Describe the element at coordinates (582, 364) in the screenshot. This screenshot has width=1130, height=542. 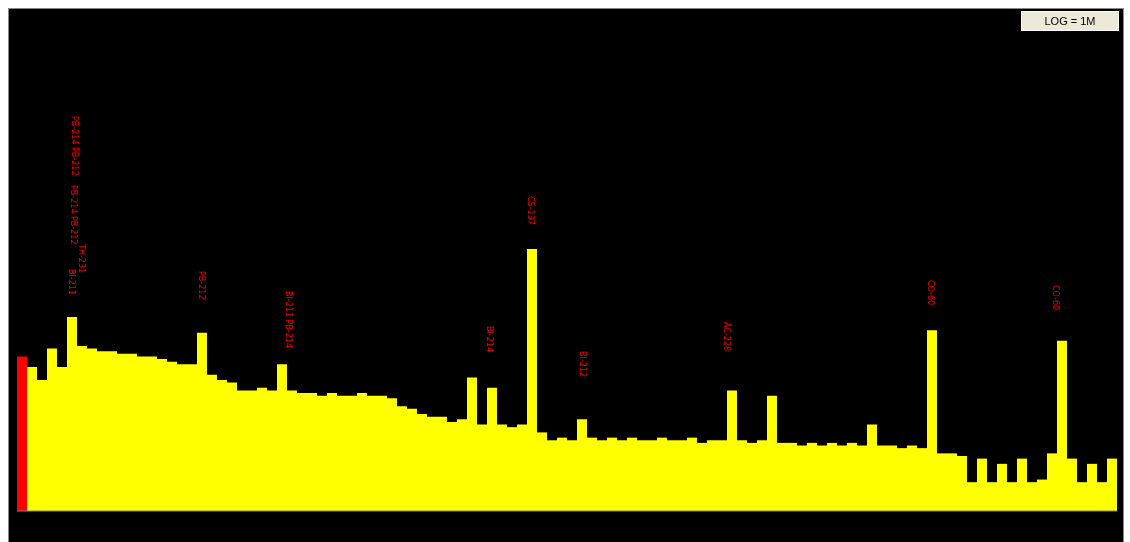
I see `annotation: BI-212` at that location.